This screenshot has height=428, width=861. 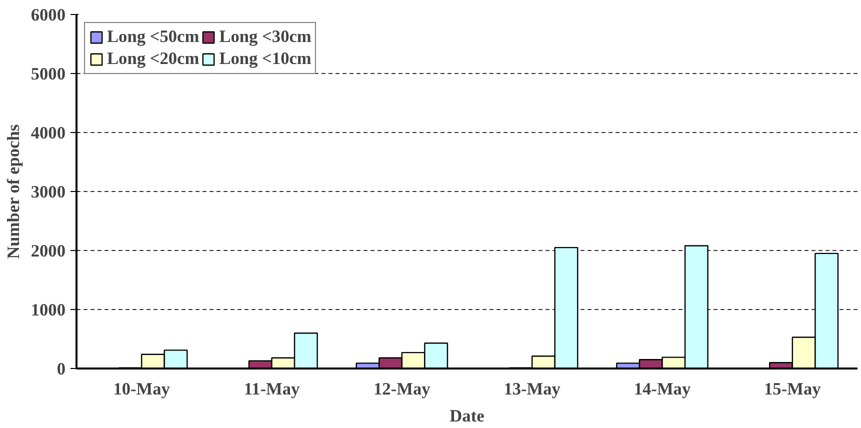 I want to click on y-tick-label: 0, so click(x=61, y=369).